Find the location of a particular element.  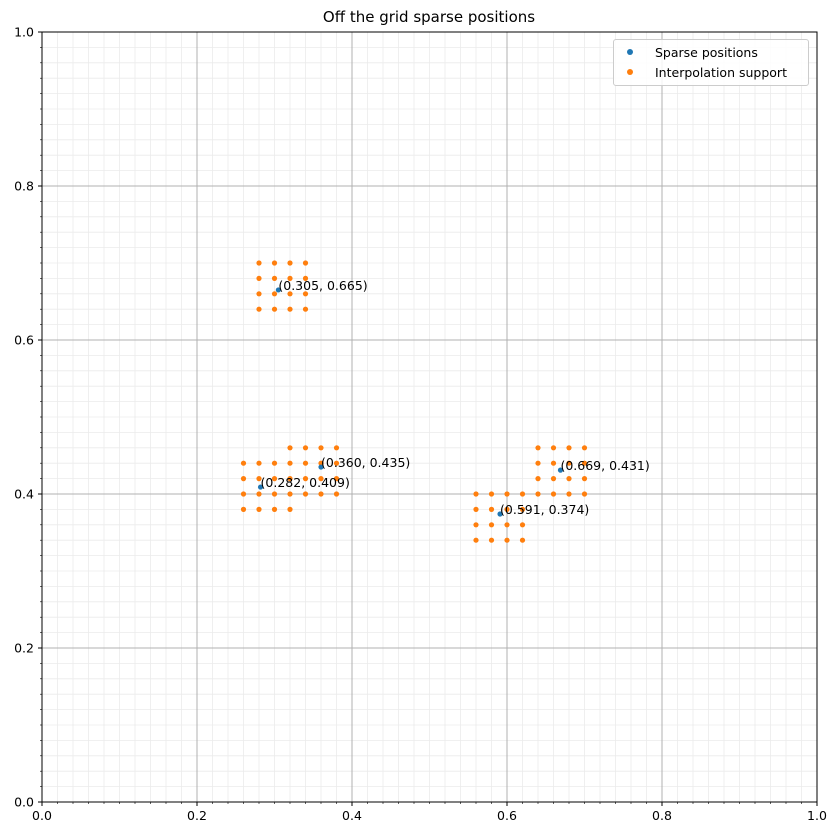

legend-item-support: Interpolation support is located at coordinates (705, 72).